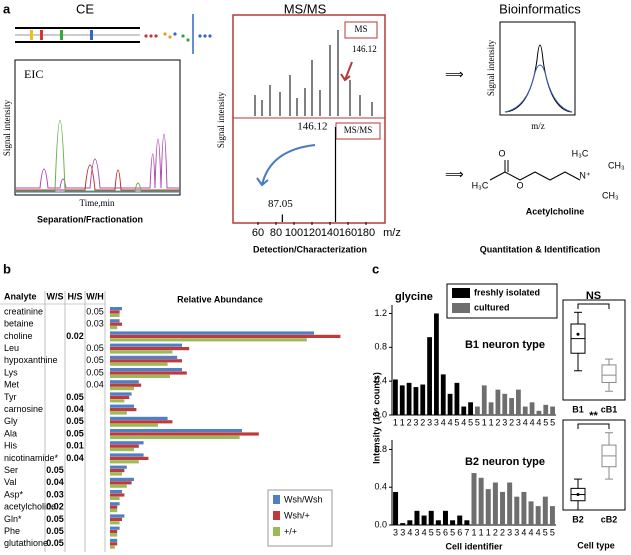 This screenshot has width=631, height=555. What do you see at coordinates (540, 249) in the screenshot?
I see `caption: Quantitation & Identification` at bounding box center [540, 249].